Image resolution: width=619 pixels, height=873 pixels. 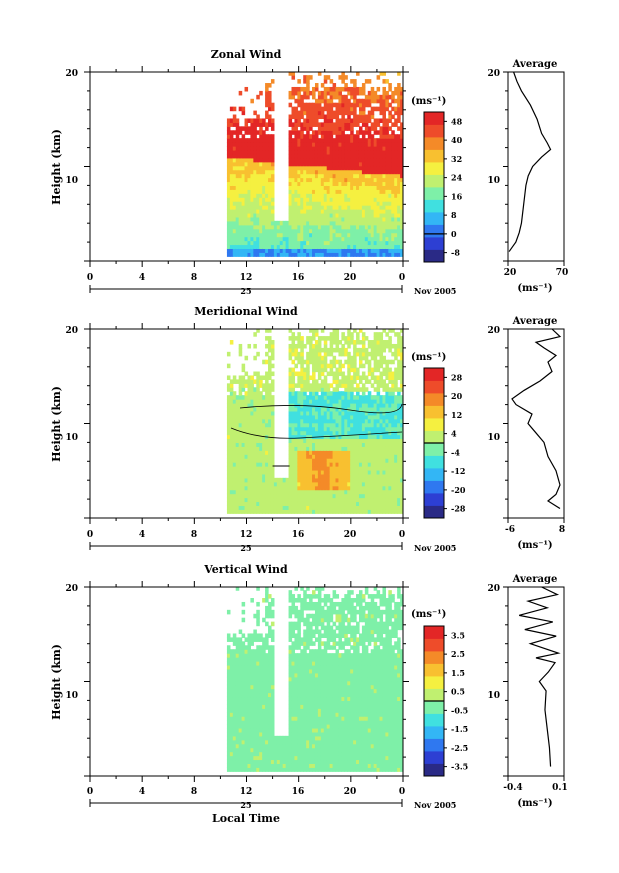 I want to click on meridional-wind-profile-frame, so click(x=536, y=423).